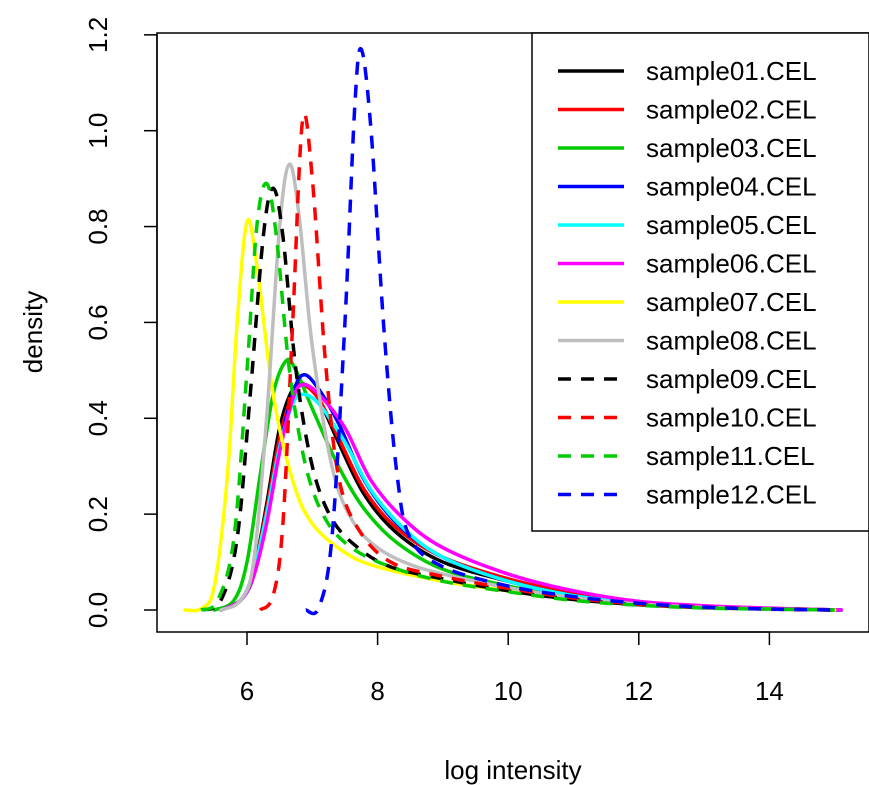 The height and width of the screenshot is (785, 869). Describe the element at coordinates (731, 110) in the screenshot. I see `legend-label: sample02.CEL` at that location.